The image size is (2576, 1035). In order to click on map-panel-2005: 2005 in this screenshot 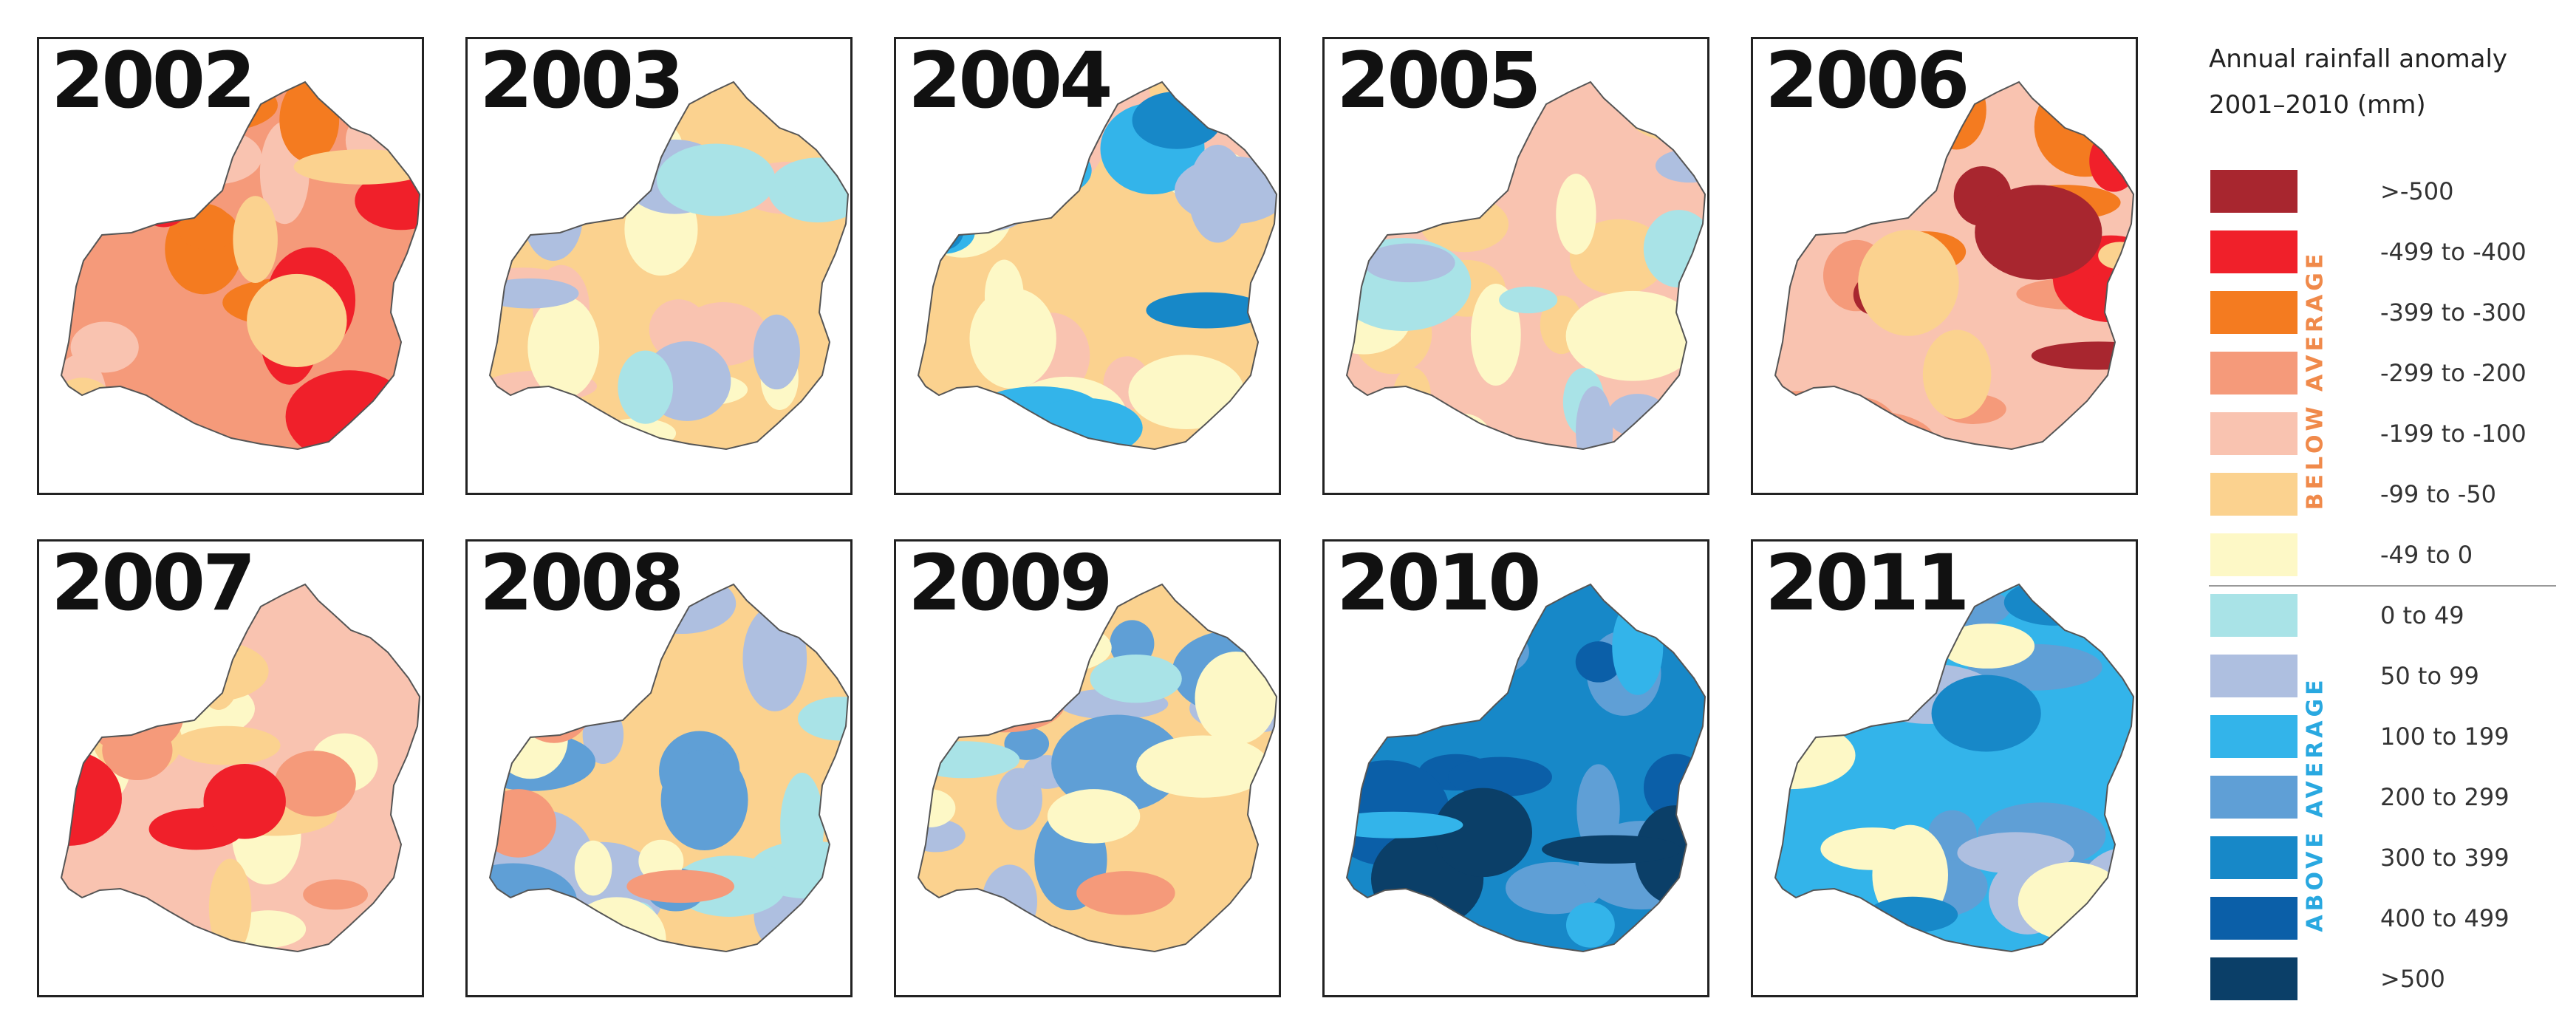, I will do `click(1516, 266)`.